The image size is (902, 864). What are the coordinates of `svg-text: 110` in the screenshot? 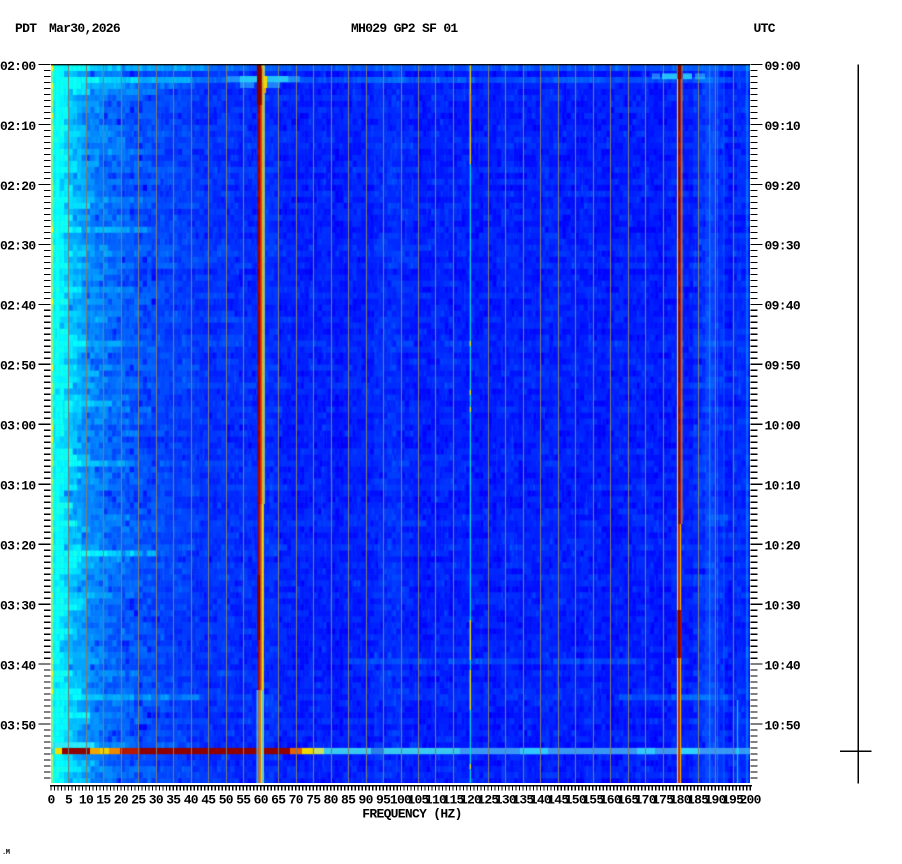 It's located at (436, 799).